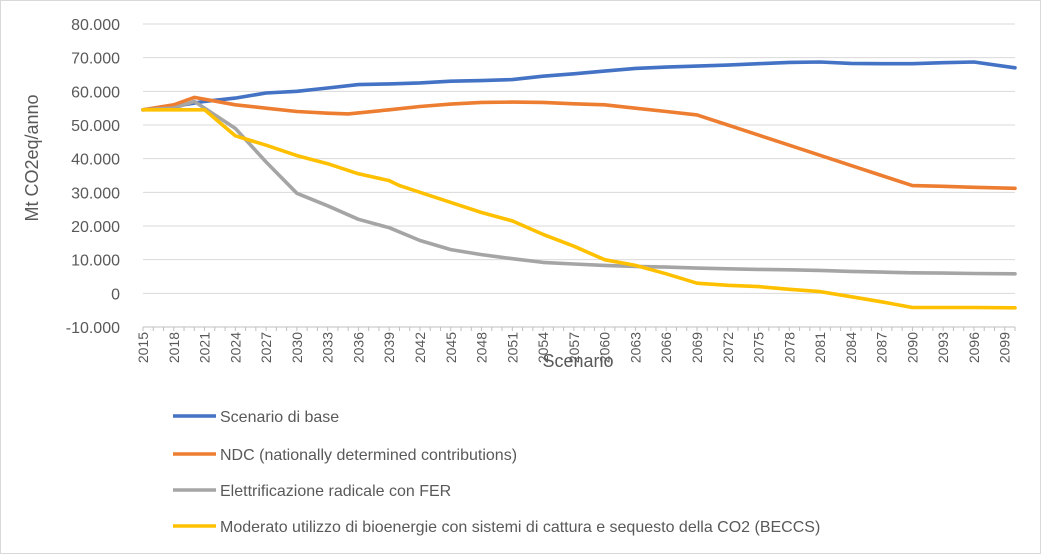  Describe the element at coordinates (279, 417) in the screenshot. I see `legend-entry: Scenario di base` at that location.